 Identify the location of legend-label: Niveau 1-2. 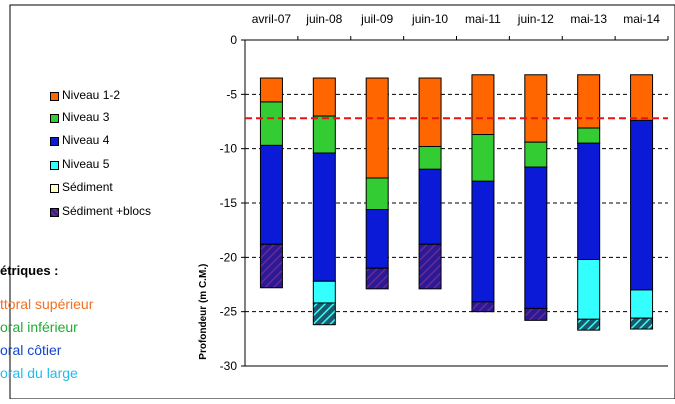
(91, 95).